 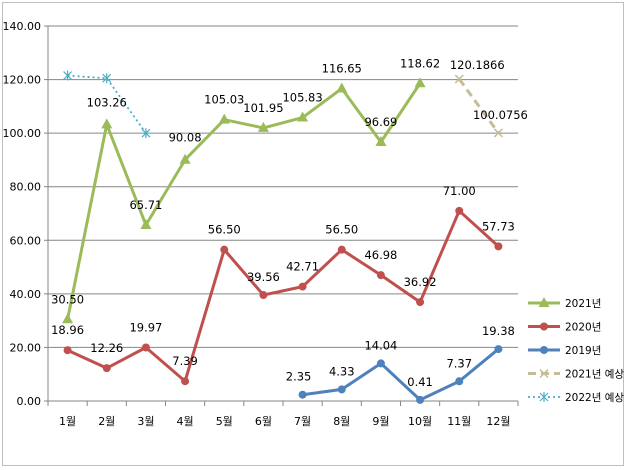 I want to click on y-tick-label: 20.00, so click(x=26, y=347).